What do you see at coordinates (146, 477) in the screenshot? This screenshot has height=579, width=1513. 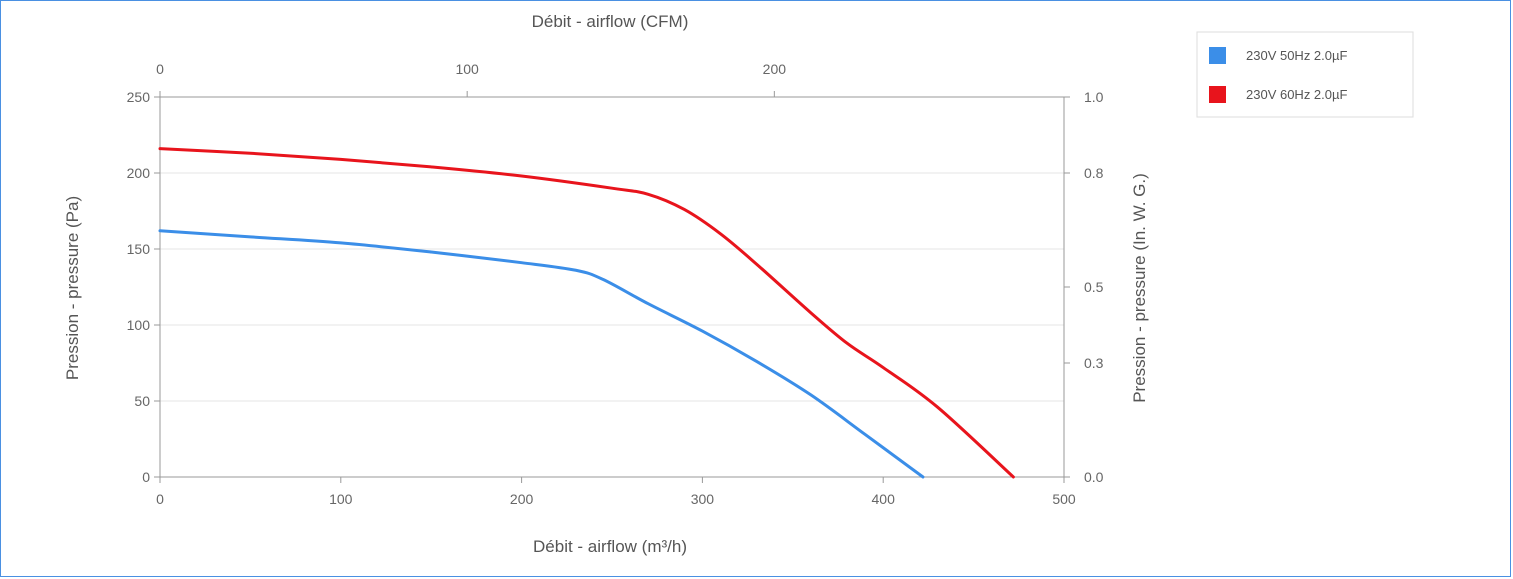 I see `y-tick-label: 0` at bounding box center [146, 477].